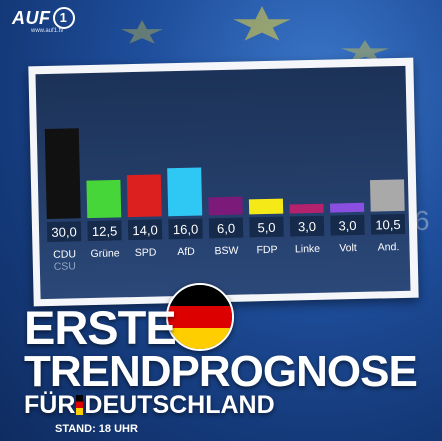  Describe the element at coordinates (186, 252) in the screenshot. I see `category-label-4: AfD` at that location.